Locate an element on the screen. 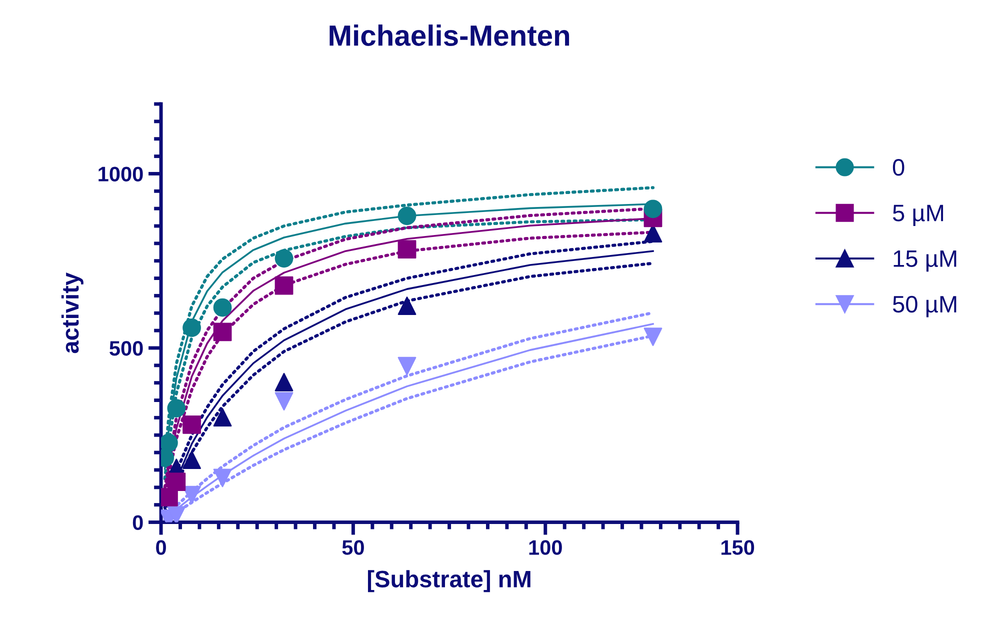 Image resolution: width=994 pixels, height=640 pixels. y-tick-label: 500 is located at coordinates (126, 348).